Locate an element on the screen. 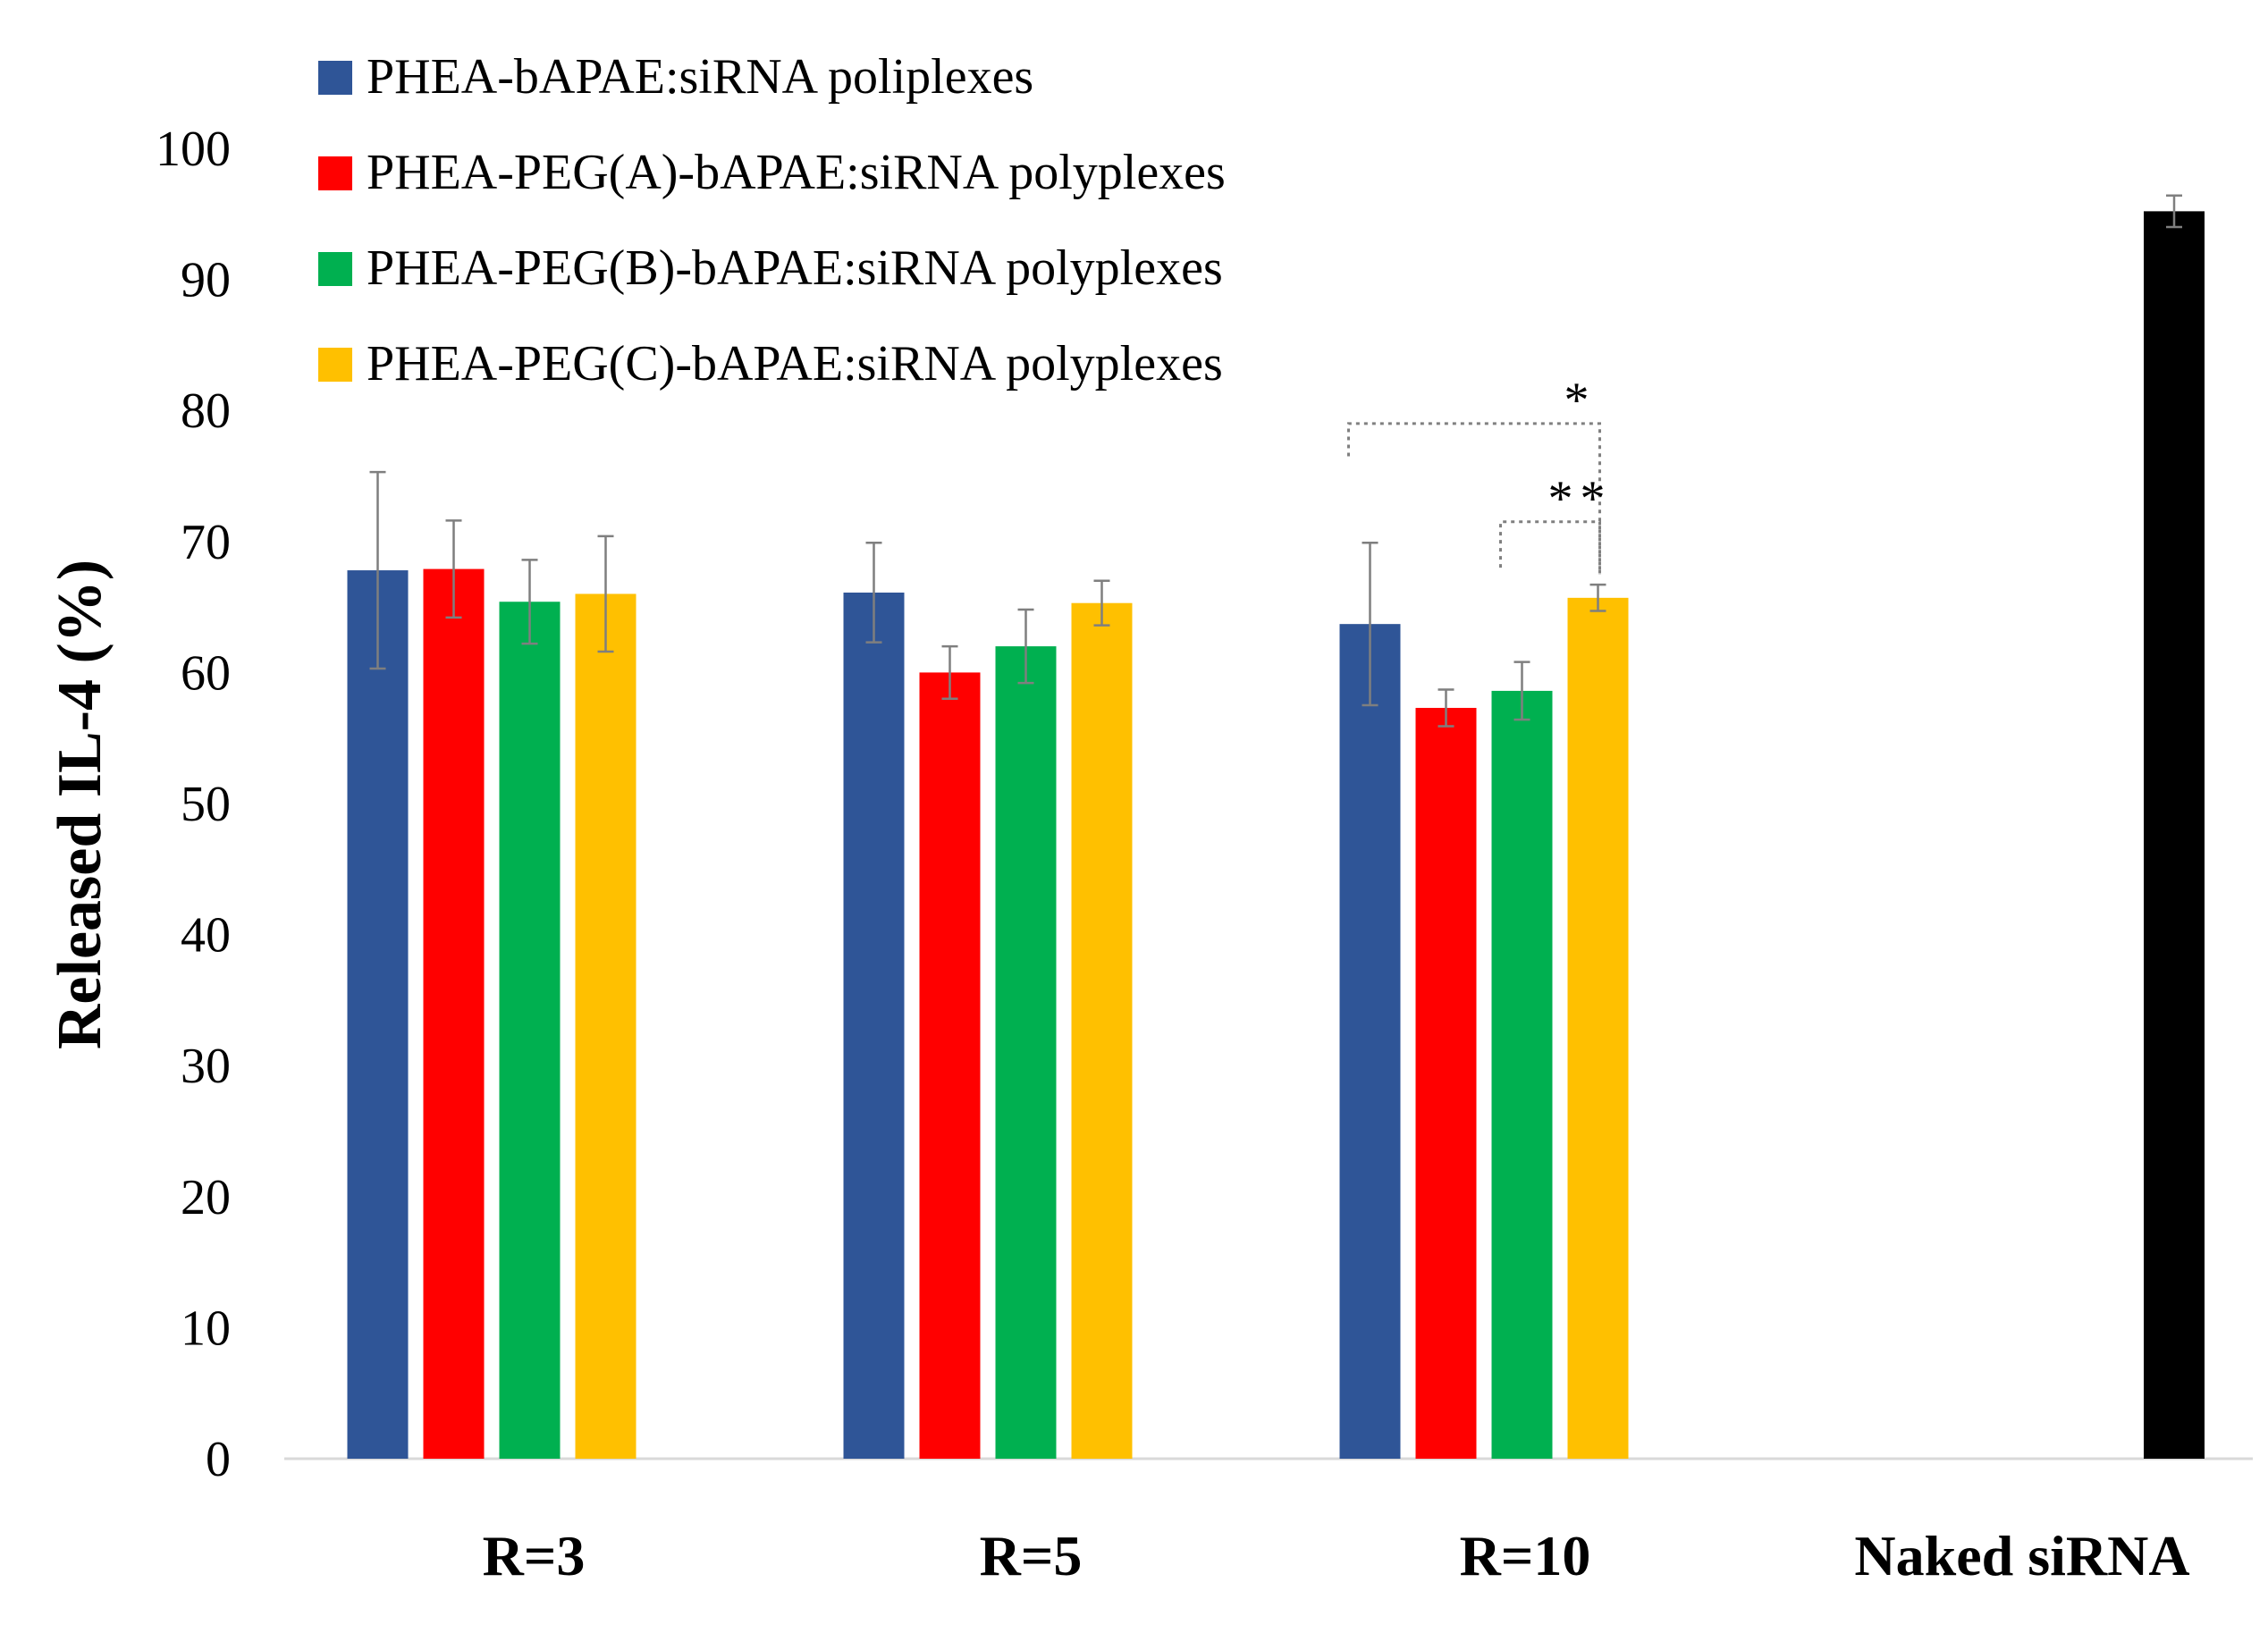 This screenshot has width=2268, height=1633. legend-label: PHEA-PEG(A)-bAPAE:siRNA polyplexes is located at coordinates (796, 172).